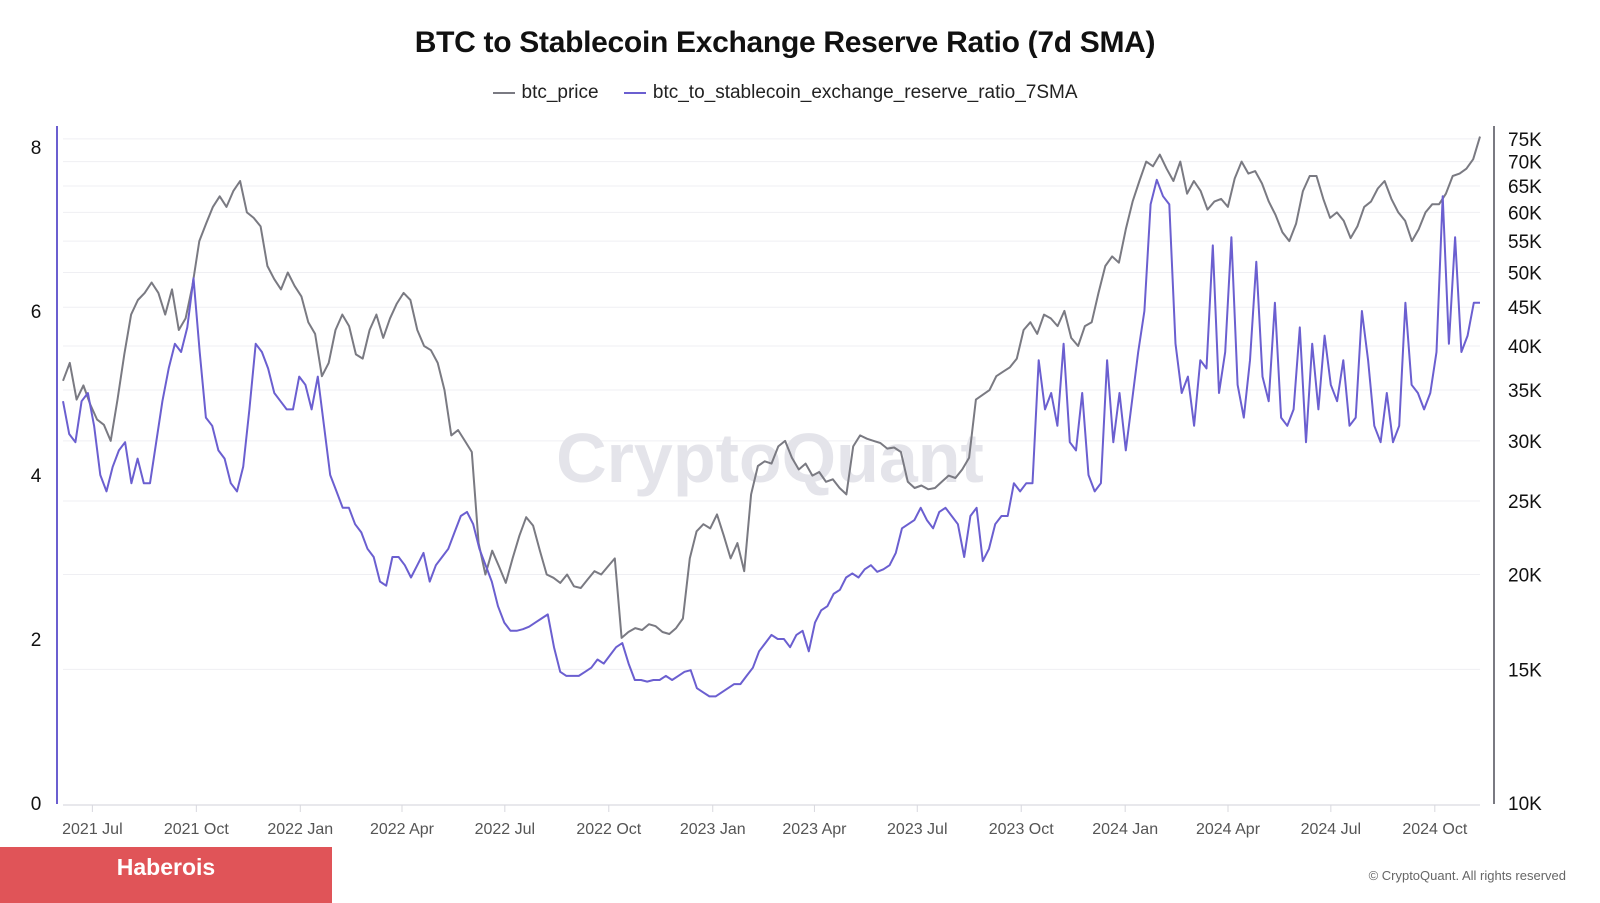 This screenshot has width=1600, height=903. Describe the element at coordinates (1525, 391) in the screenshot. I see `y-right-tick-label: 35K` at that location.